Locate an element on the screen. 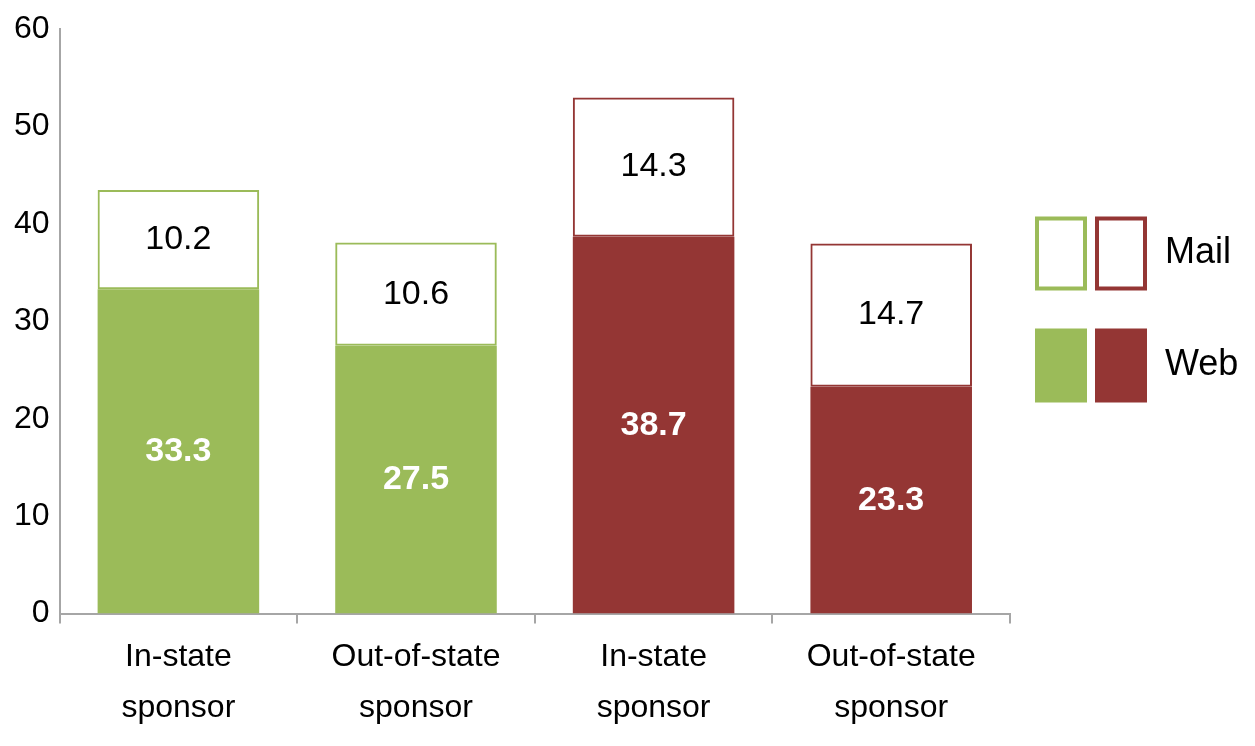 The image size is (1255, 746). legend-label: Mail is located at coordinates (1198, 251).